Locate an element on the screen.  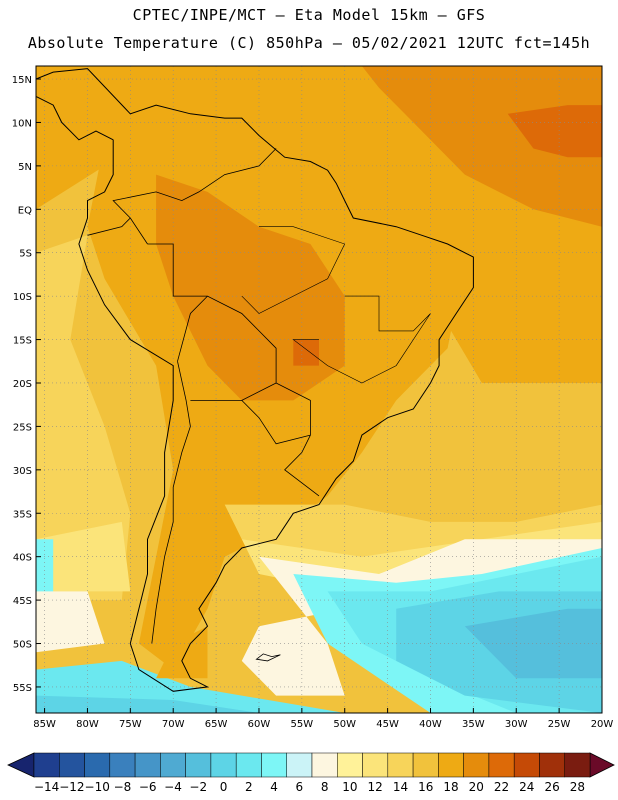
latitude-tick-label: 5N is located at coordinates (25, 167).